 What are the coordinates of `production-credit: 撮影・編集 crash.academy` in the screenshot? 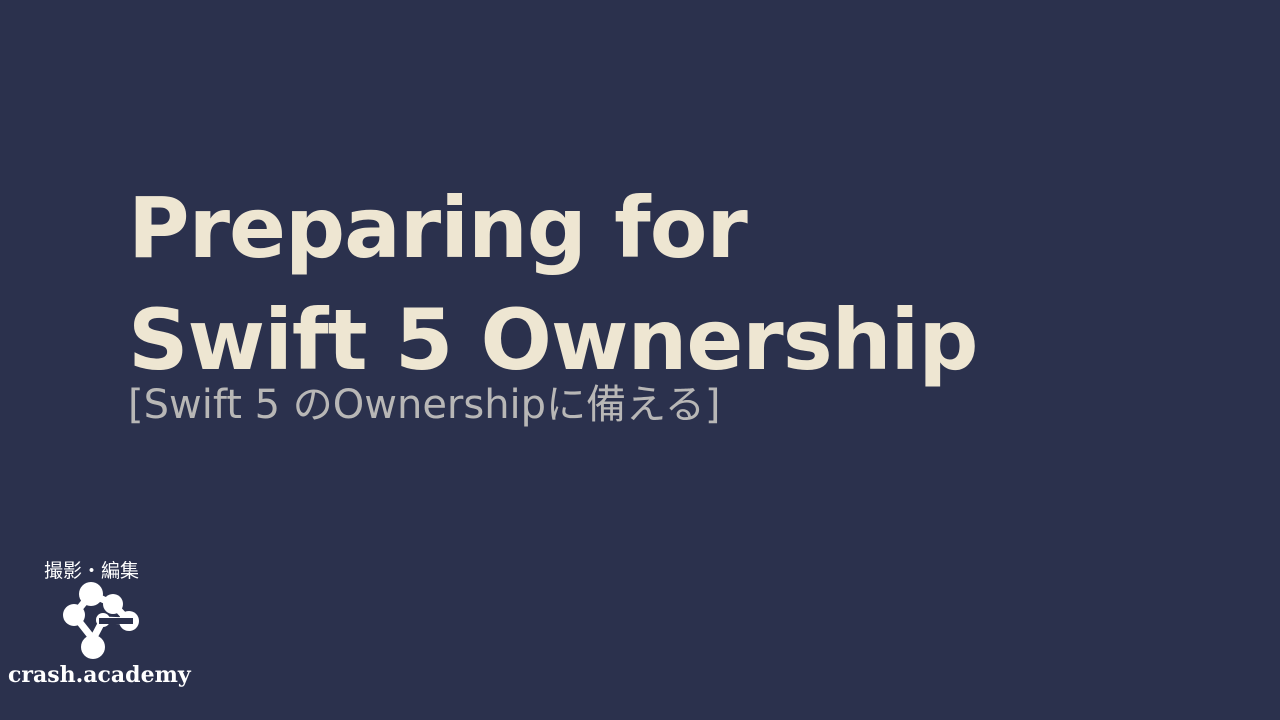 It's located at (100, 632).